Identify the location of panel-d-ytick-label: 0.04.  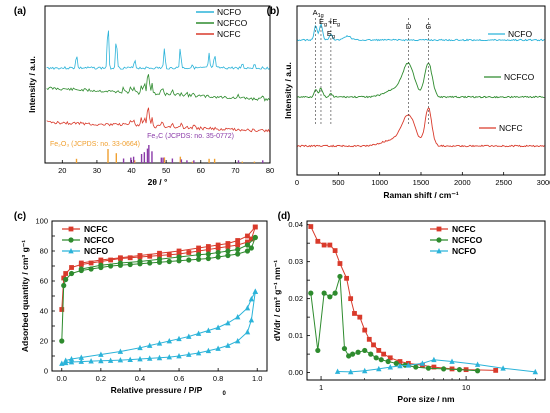
(295, 224).